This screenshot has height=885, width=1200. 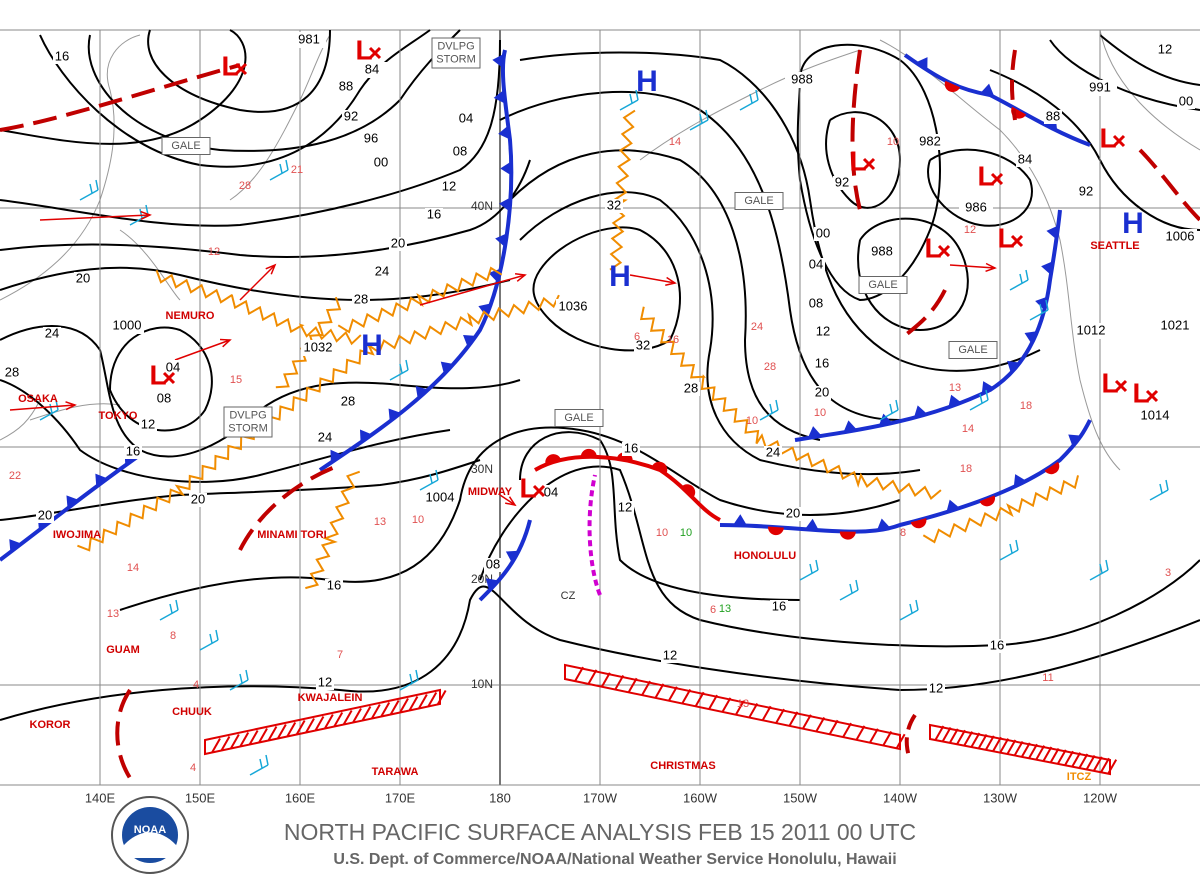 I want to click on place-name: NEMURO, so click(x=190, y=316).